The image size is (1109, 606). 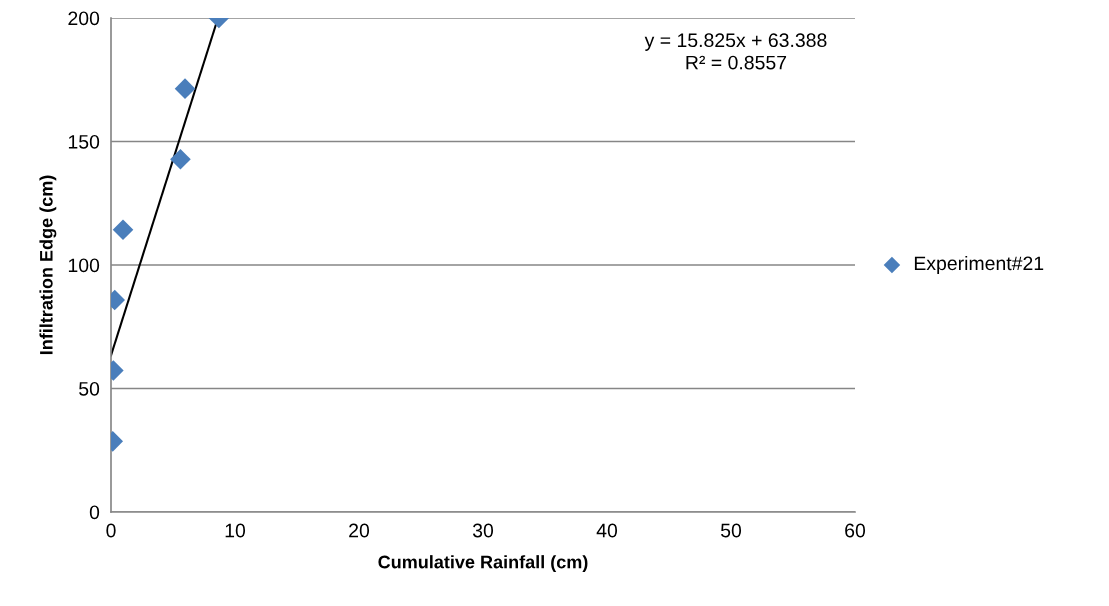 What do you see at coordinates (359, 530) in the screenshot?
I see `x-tick-label: 20` at bounding box center [359, 530].